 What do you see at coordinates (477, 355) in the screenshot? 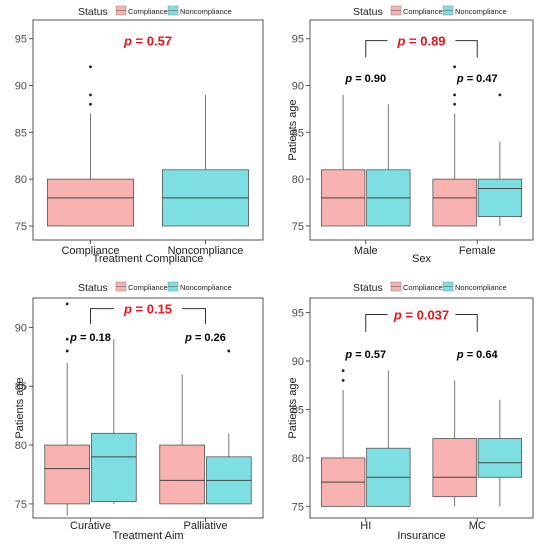
I see `p-value-sub: p = 0.64` at bounding box center [477, 355].